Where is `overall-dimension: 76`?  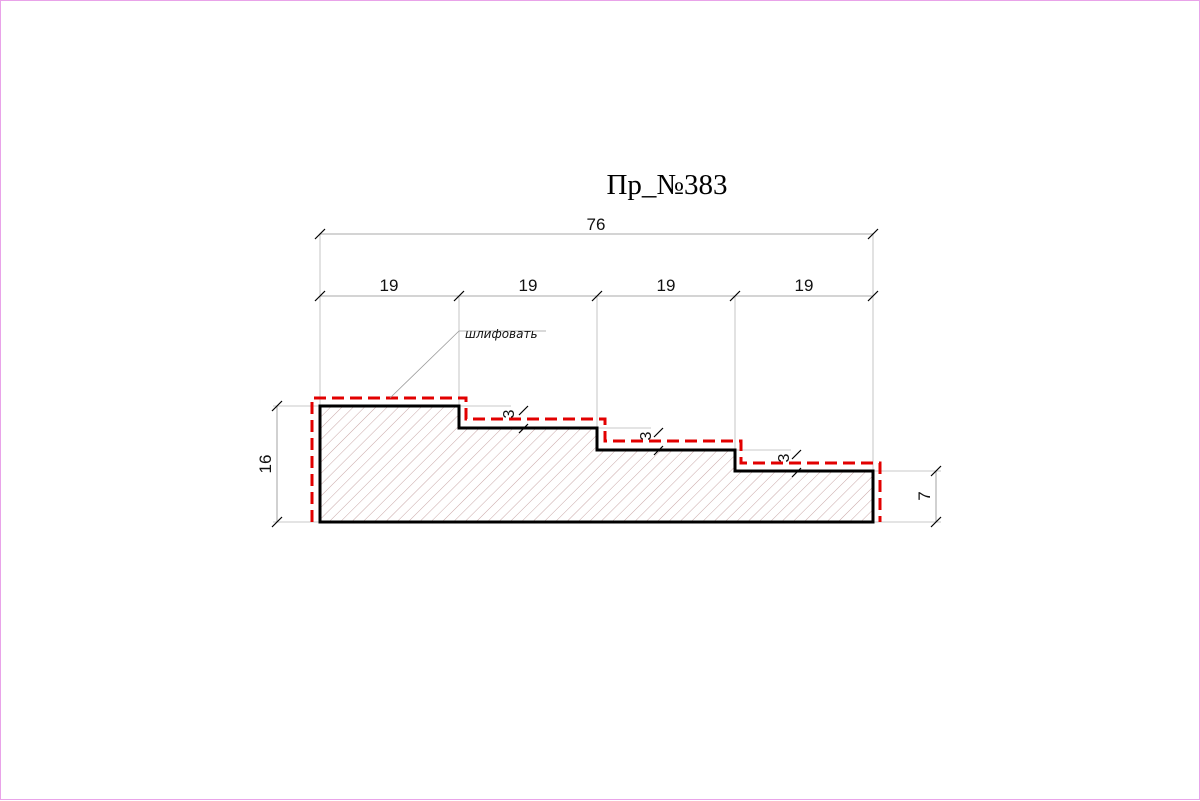 overall-dimension: 76 is located at coordinates (596, 227).